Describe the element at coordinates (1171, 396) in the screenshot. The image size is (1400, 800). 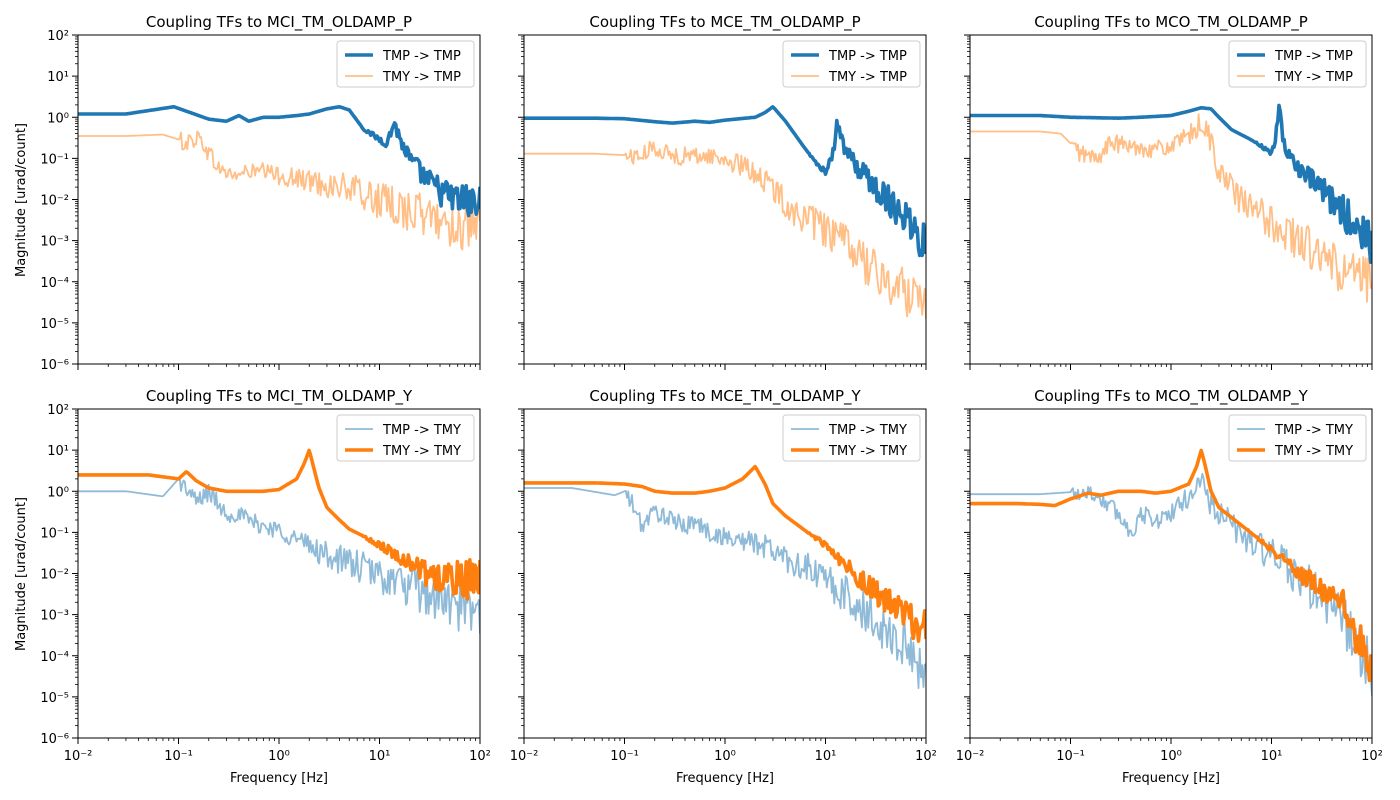
I see `subplot-title: Coupling TFs to MCO_TM_OLDAMP_Y` at that location.